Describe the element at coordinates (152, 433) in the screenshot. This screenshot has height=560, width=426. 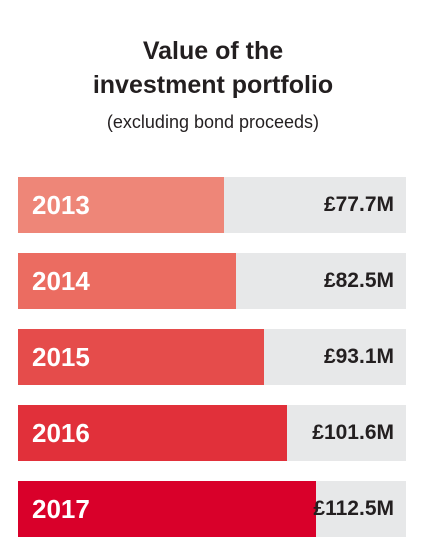
I see `bar-2016` at that location.